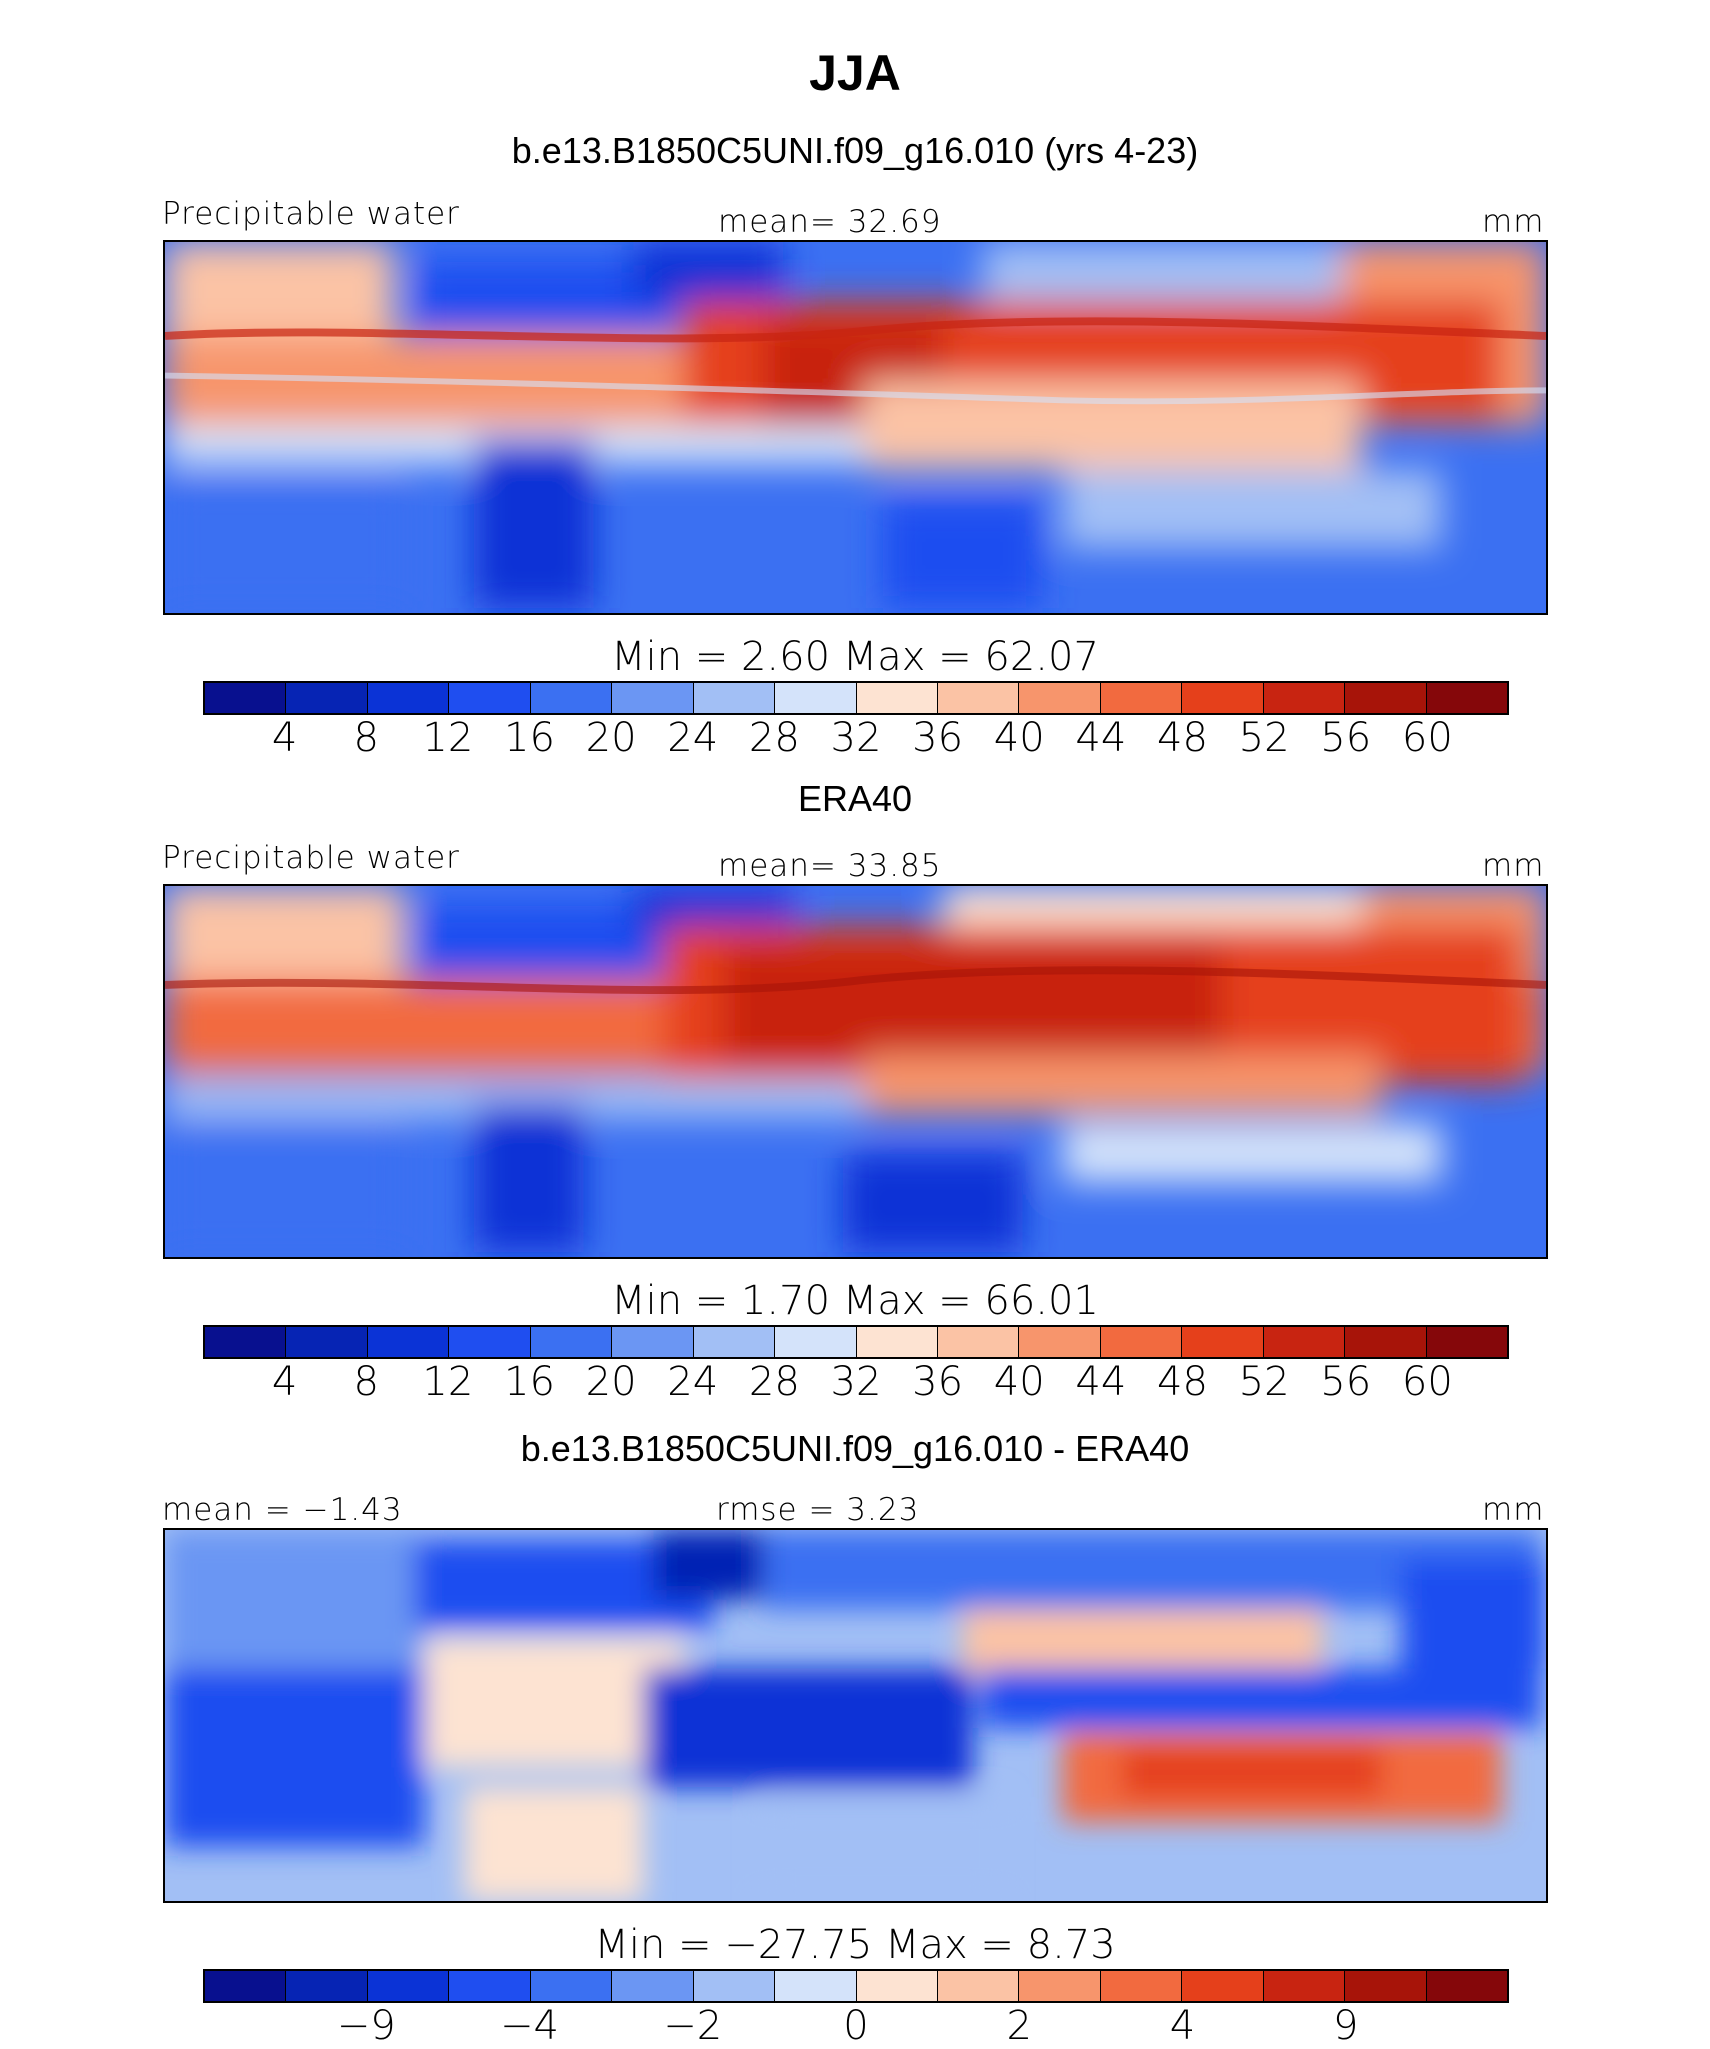  I want to click on panel-1-field, so click(855, 427).